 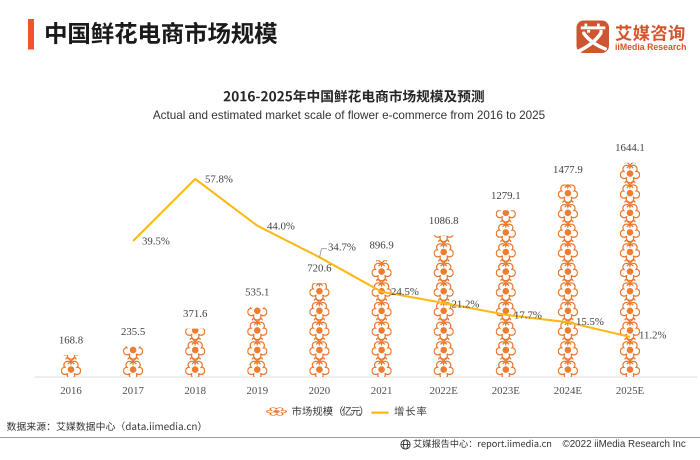 I want to click on svg-text: 34.7%, so click(x=342, y=248).